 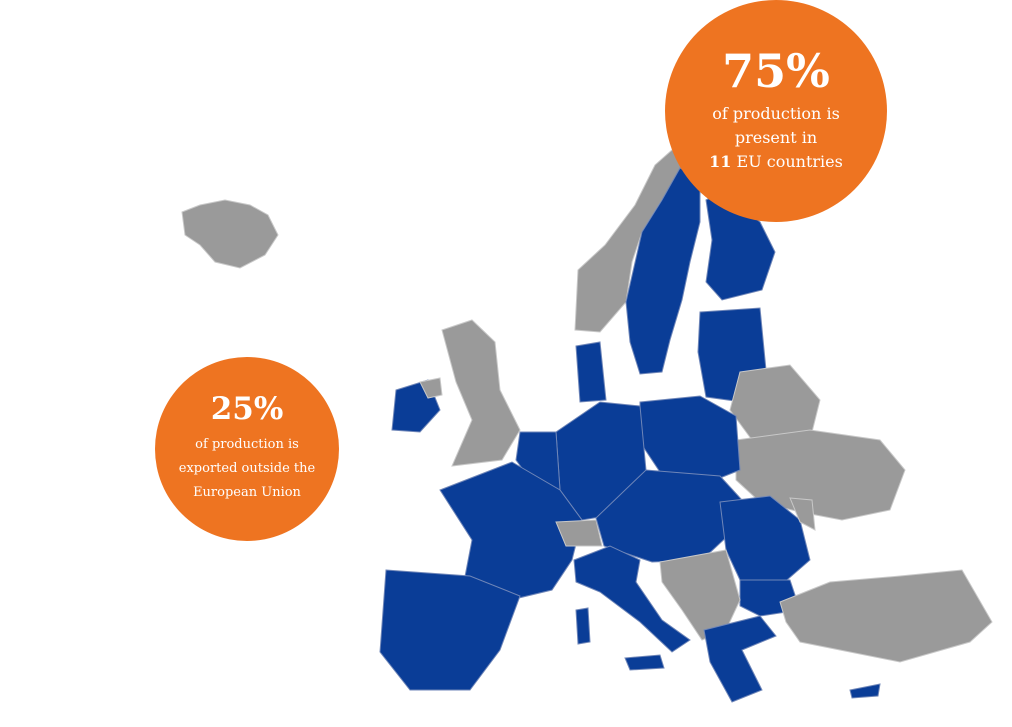 I want to click on sardinia, so click(x=583, y=626).